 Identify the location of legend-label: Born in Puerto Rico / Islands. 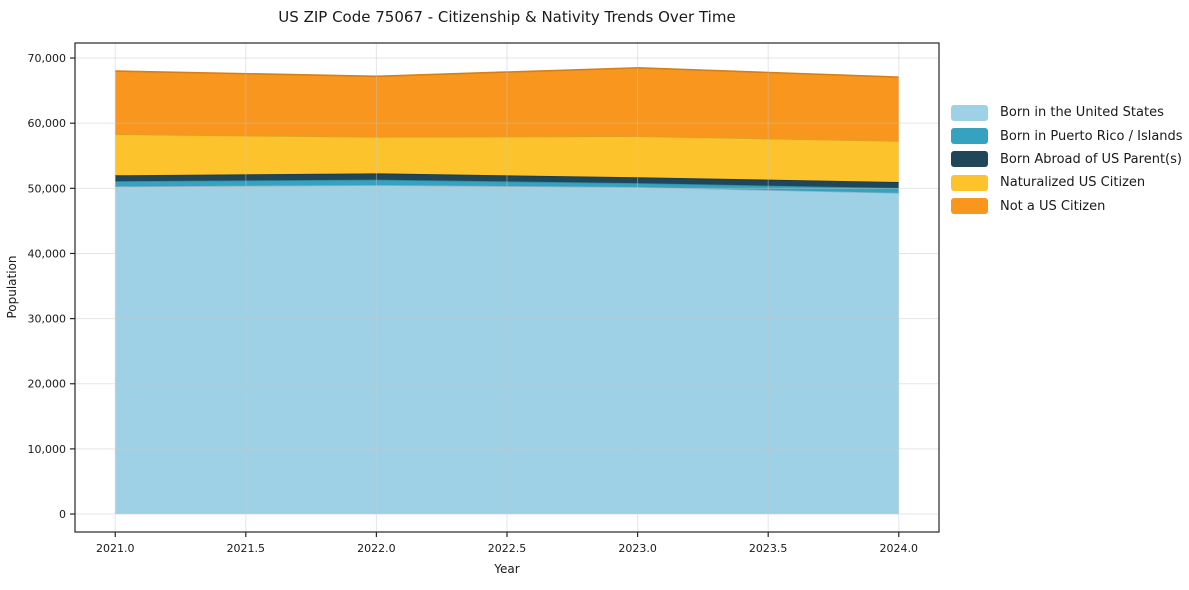
(1091, 136).